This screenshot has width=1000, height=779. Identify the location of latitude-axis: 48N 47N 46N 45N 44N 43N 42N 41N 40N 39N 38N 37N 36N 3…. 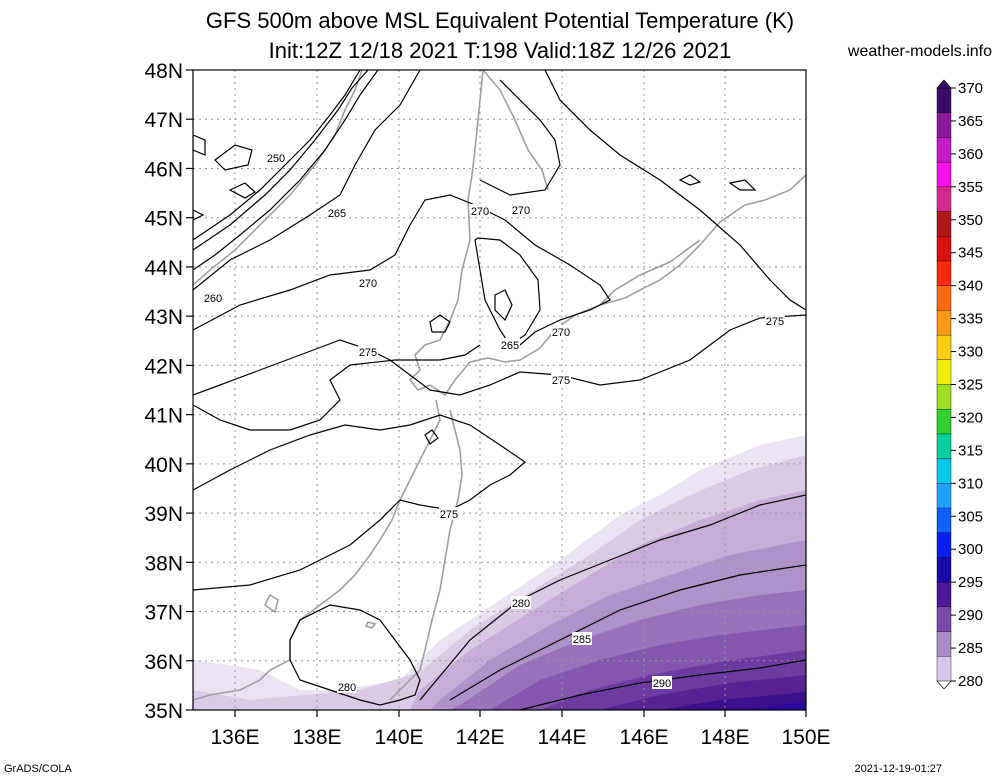
(168, 391).